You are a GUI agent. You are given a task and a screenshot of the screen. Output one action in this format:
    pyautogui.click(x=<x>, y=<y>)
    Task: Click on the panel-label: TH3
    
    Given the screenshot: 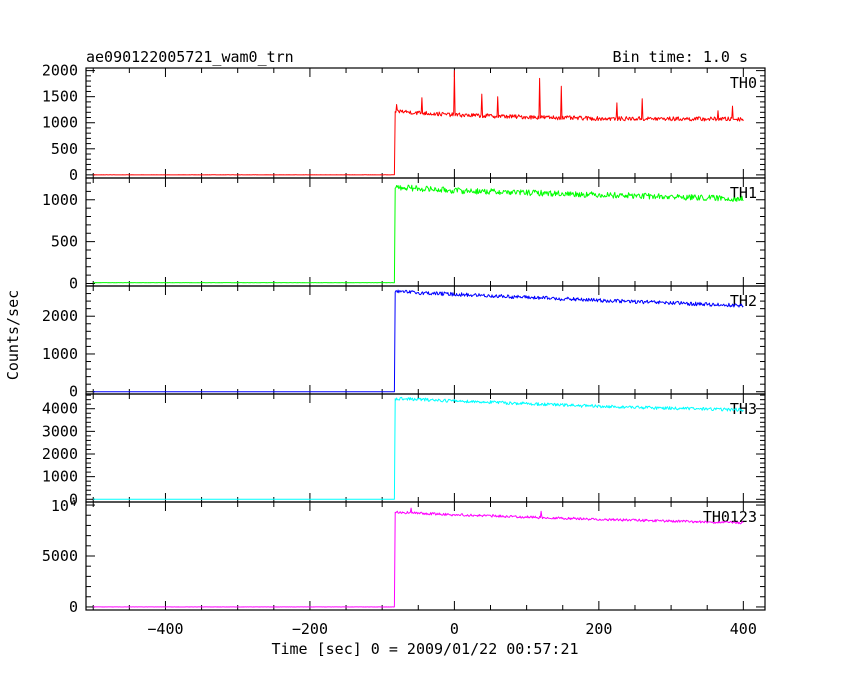 What is the action you would take?
    pyautogui.click(x=743, y=409)
    